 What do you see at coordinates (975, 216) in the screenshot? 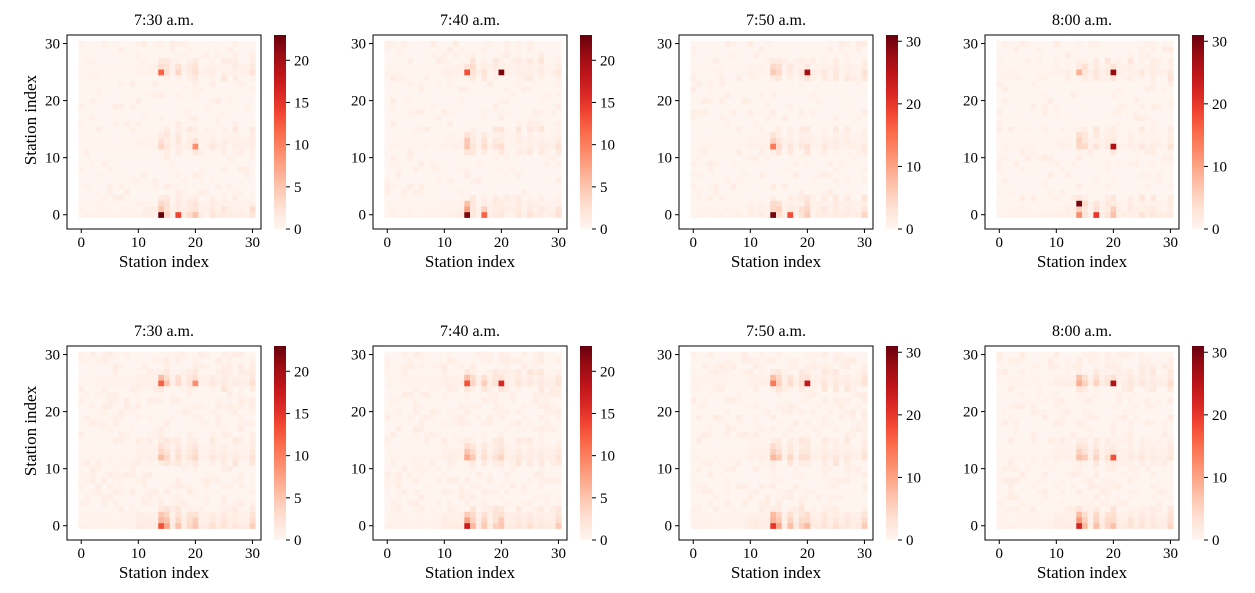
I see `y-tick-label: 0` at bounding box center [975, 216].